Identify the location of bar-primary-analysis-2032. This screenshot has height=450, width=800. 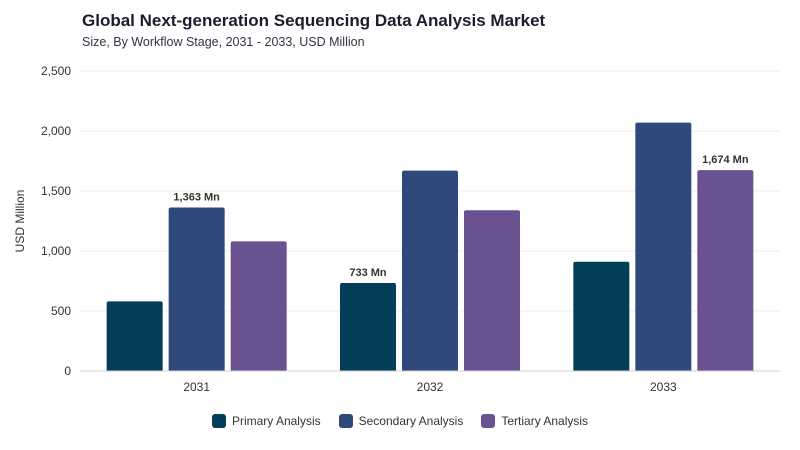
(368, 327).